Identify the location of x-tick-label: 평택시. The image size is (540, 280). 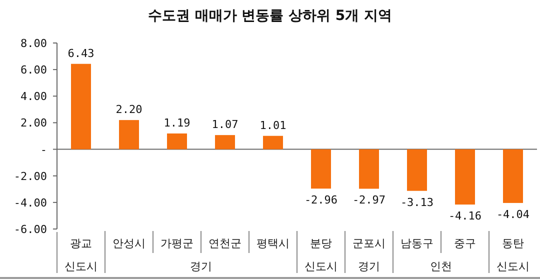
(273, 243).